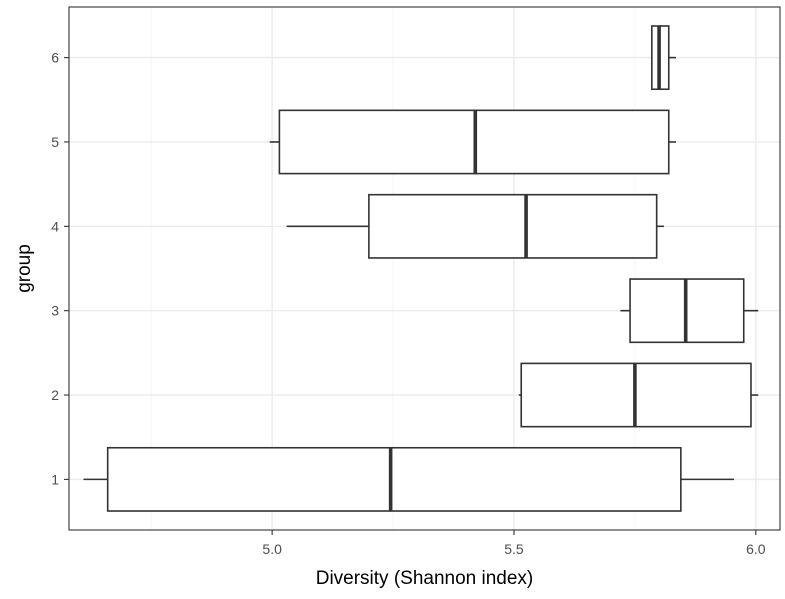  I want to click on y-tick-label-1: 2, so click(55, 395).